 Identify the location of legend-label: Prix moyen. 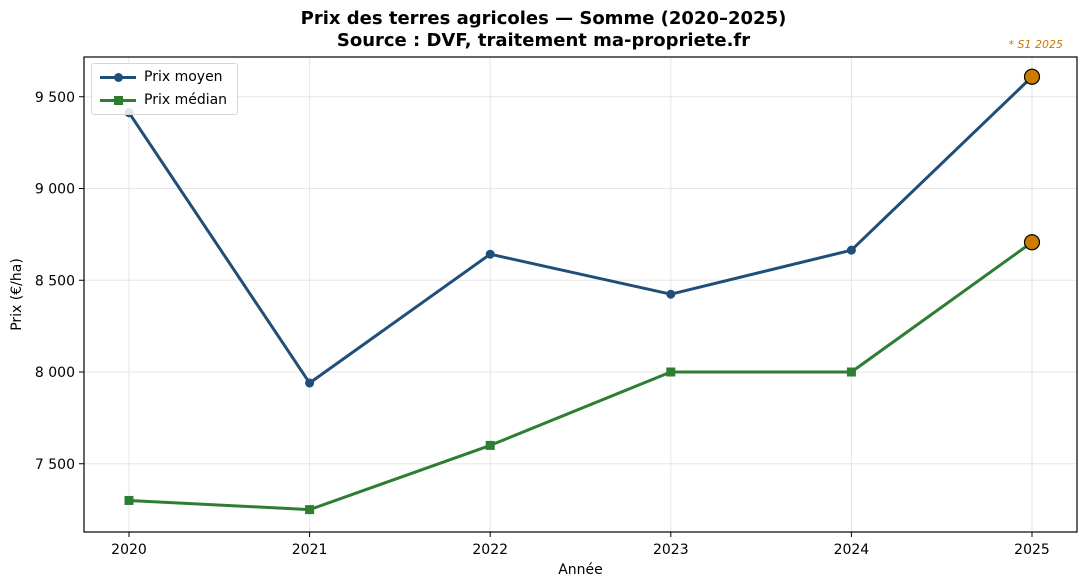
(183, 77).